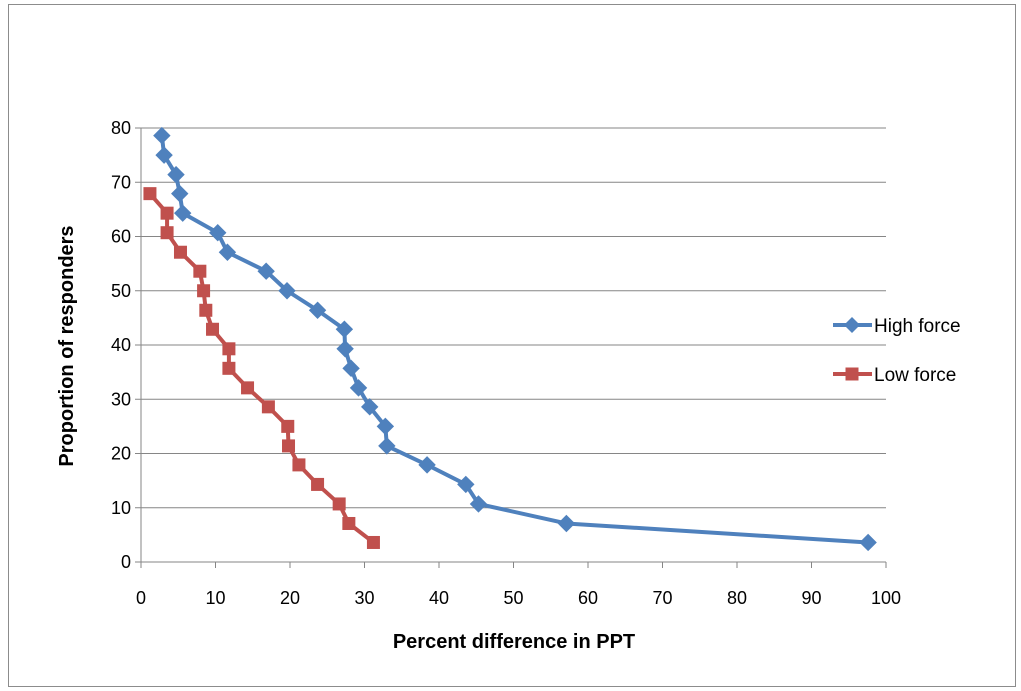 This screenshot has height=691, width=1021. I want to click on x-tick-label: 0, so click(141, 598).